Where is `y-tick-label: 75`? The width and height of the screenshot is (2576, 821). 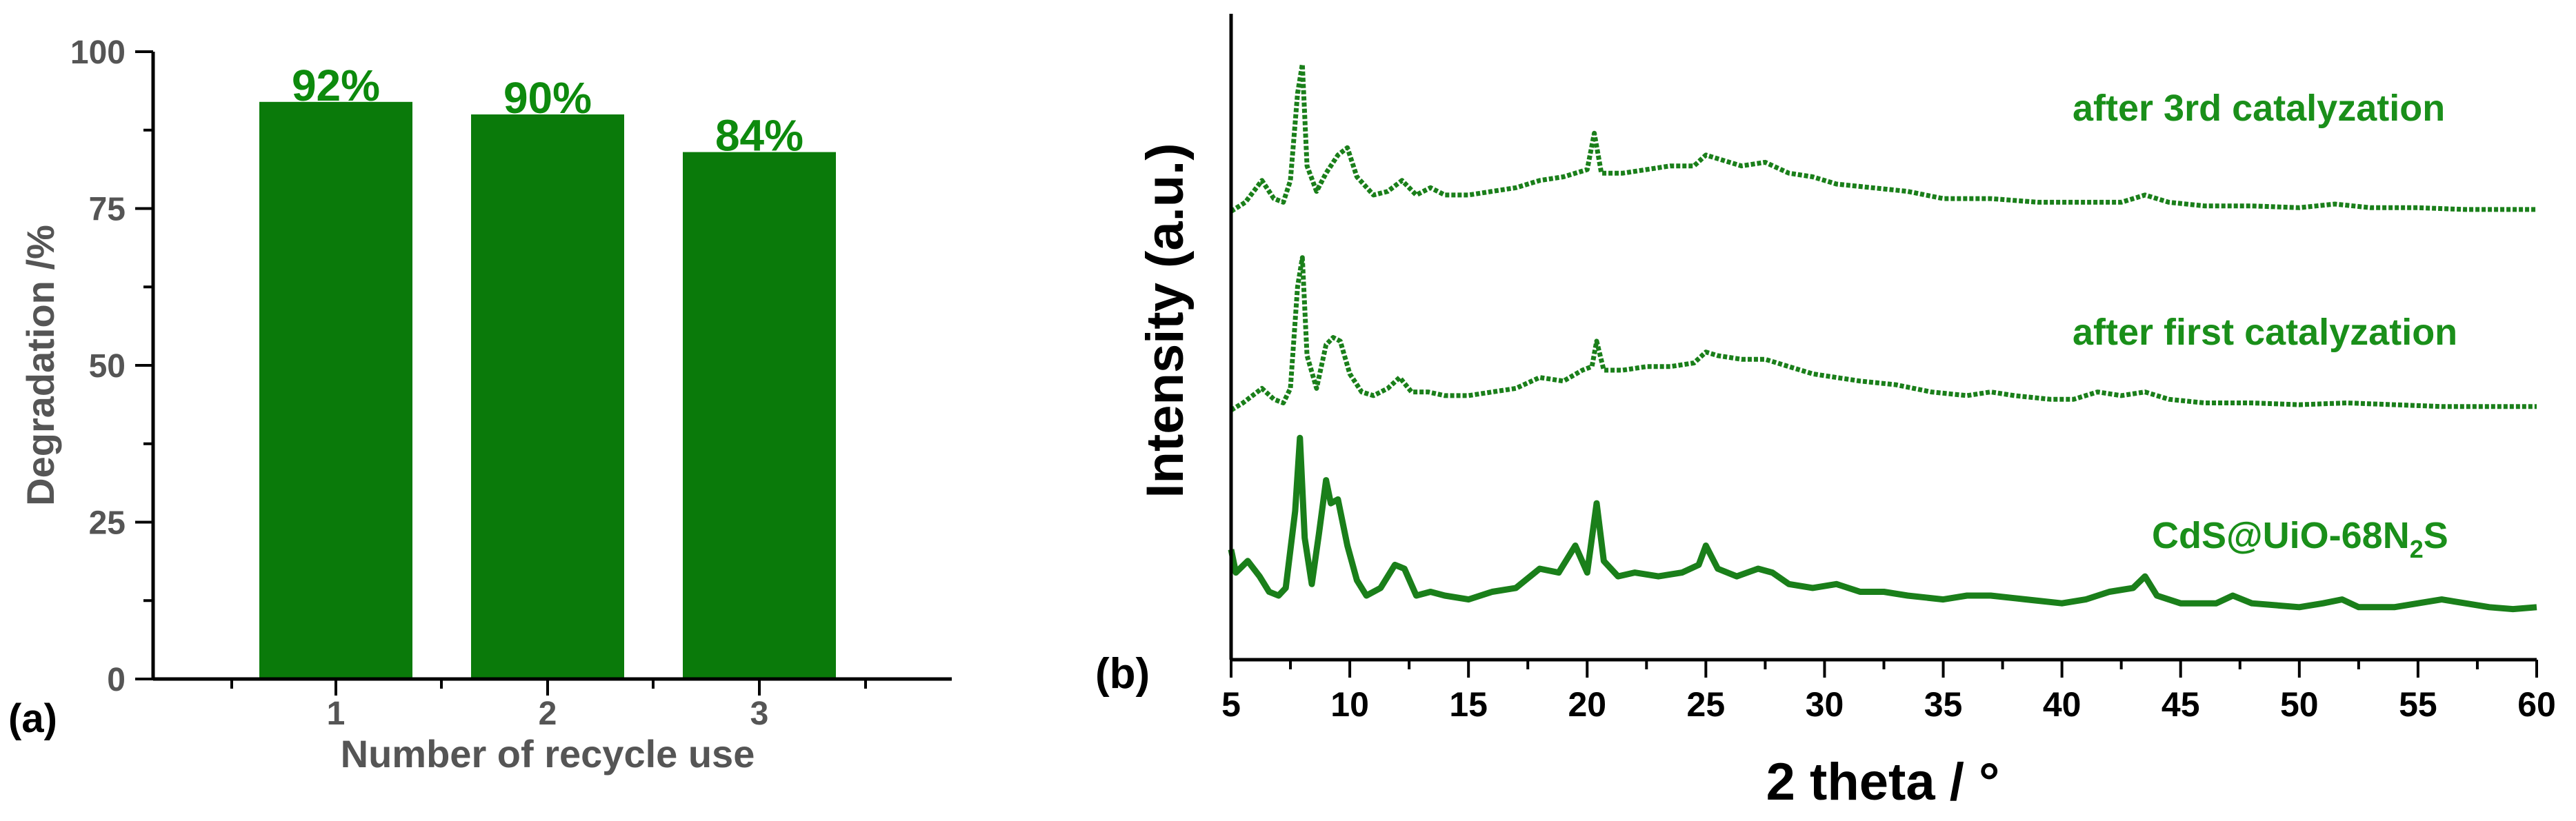 y-tick-label: 75 is located at coordinates (107, 210).